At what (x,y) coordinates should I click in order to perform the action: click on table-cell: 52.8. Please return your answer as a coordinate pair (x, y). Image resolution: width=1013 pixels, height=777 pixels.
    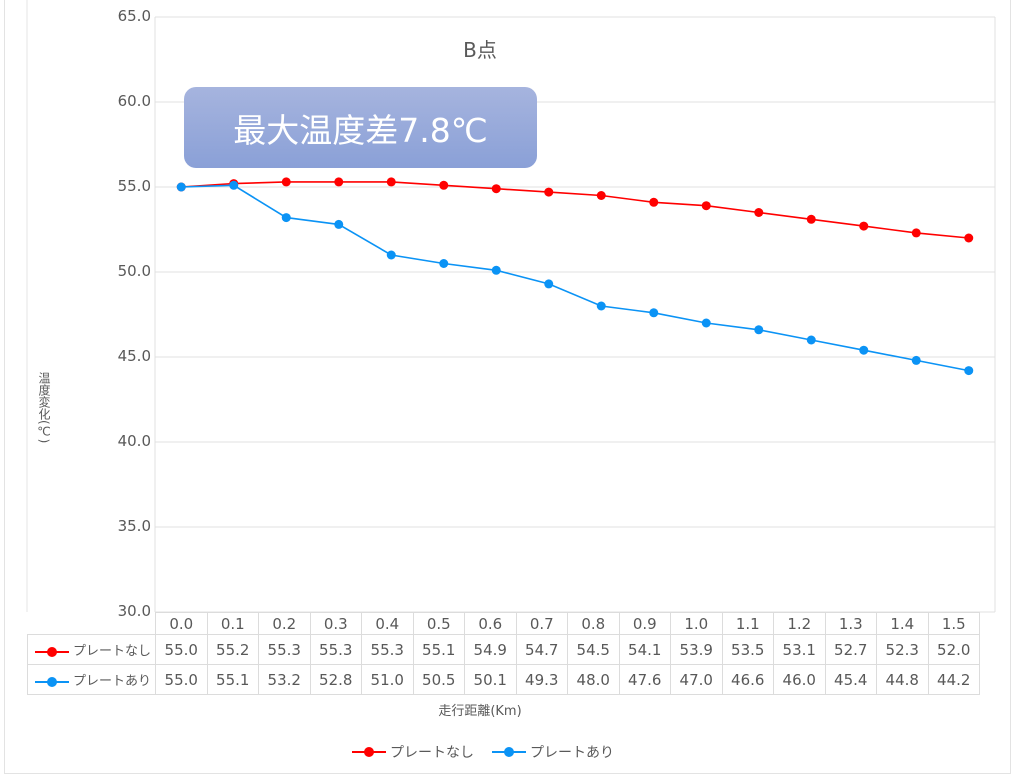
    Looking at the image, I should click on (335, 679).